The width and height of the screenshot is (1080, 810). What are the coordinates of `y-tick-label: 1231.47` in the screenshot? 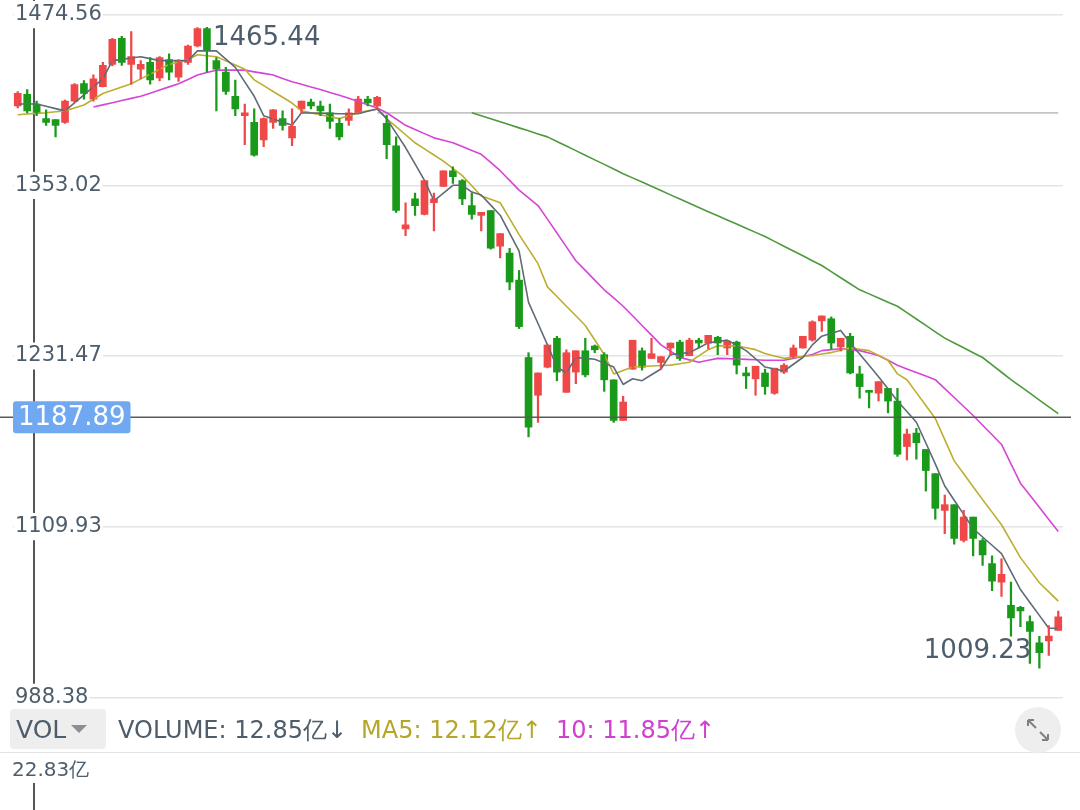 It's located at (58, 354).